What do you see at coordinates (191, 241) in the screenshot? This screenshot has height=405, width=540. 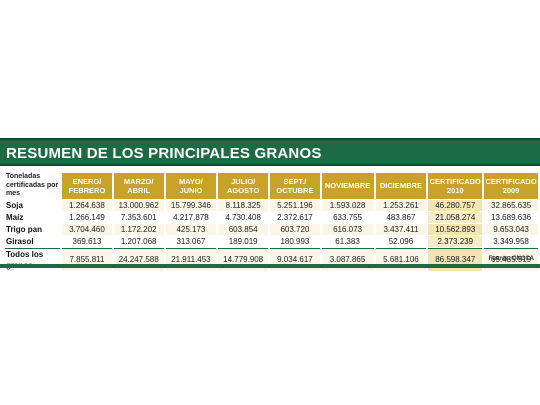 I see `table-cell: 313.067` at bounding box center [191, 241].